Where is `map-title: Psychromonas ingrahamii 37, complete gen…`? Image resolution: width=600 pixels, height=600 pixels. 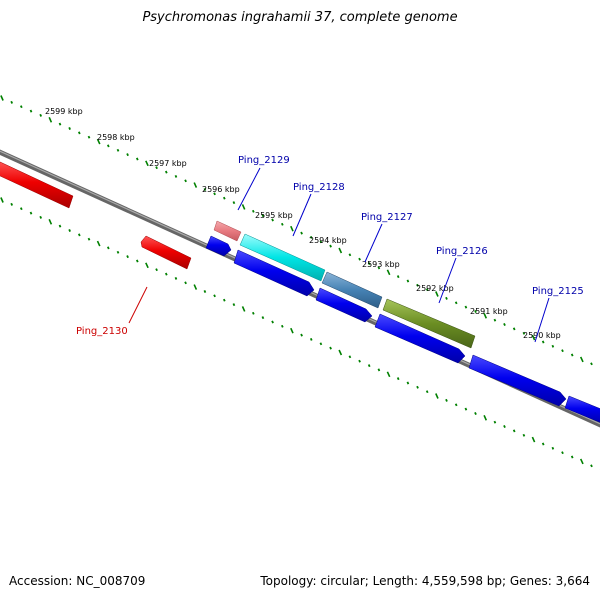 map-title: Psychromonas ingrahamii 37, complete gen… is located at coordinates (300, 17).